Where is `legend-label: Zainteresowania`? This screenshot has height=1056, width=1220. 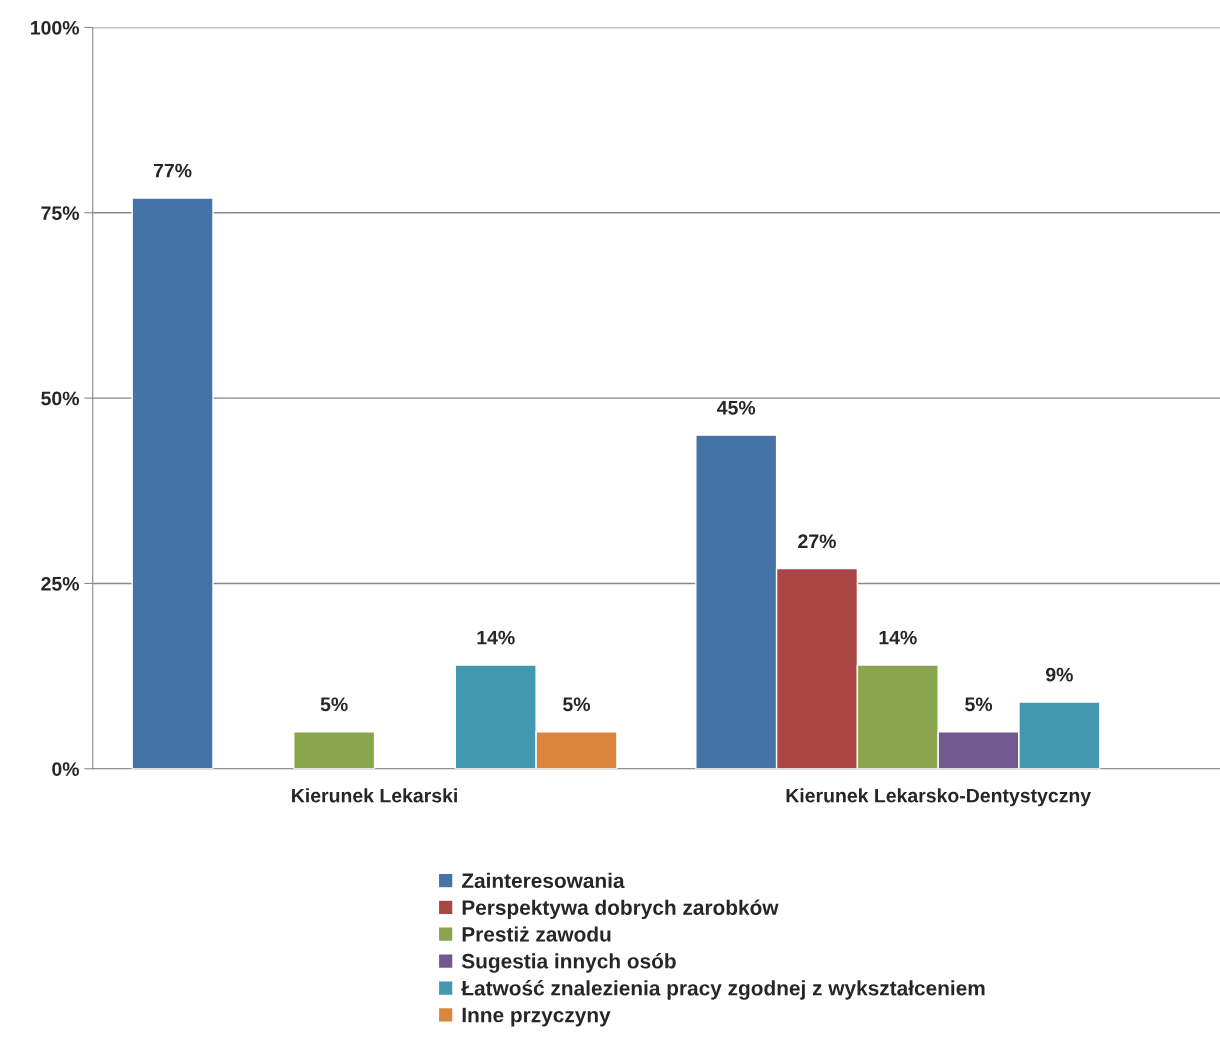
legend-label: Zainteresowania is located at coordinates (543, 880).